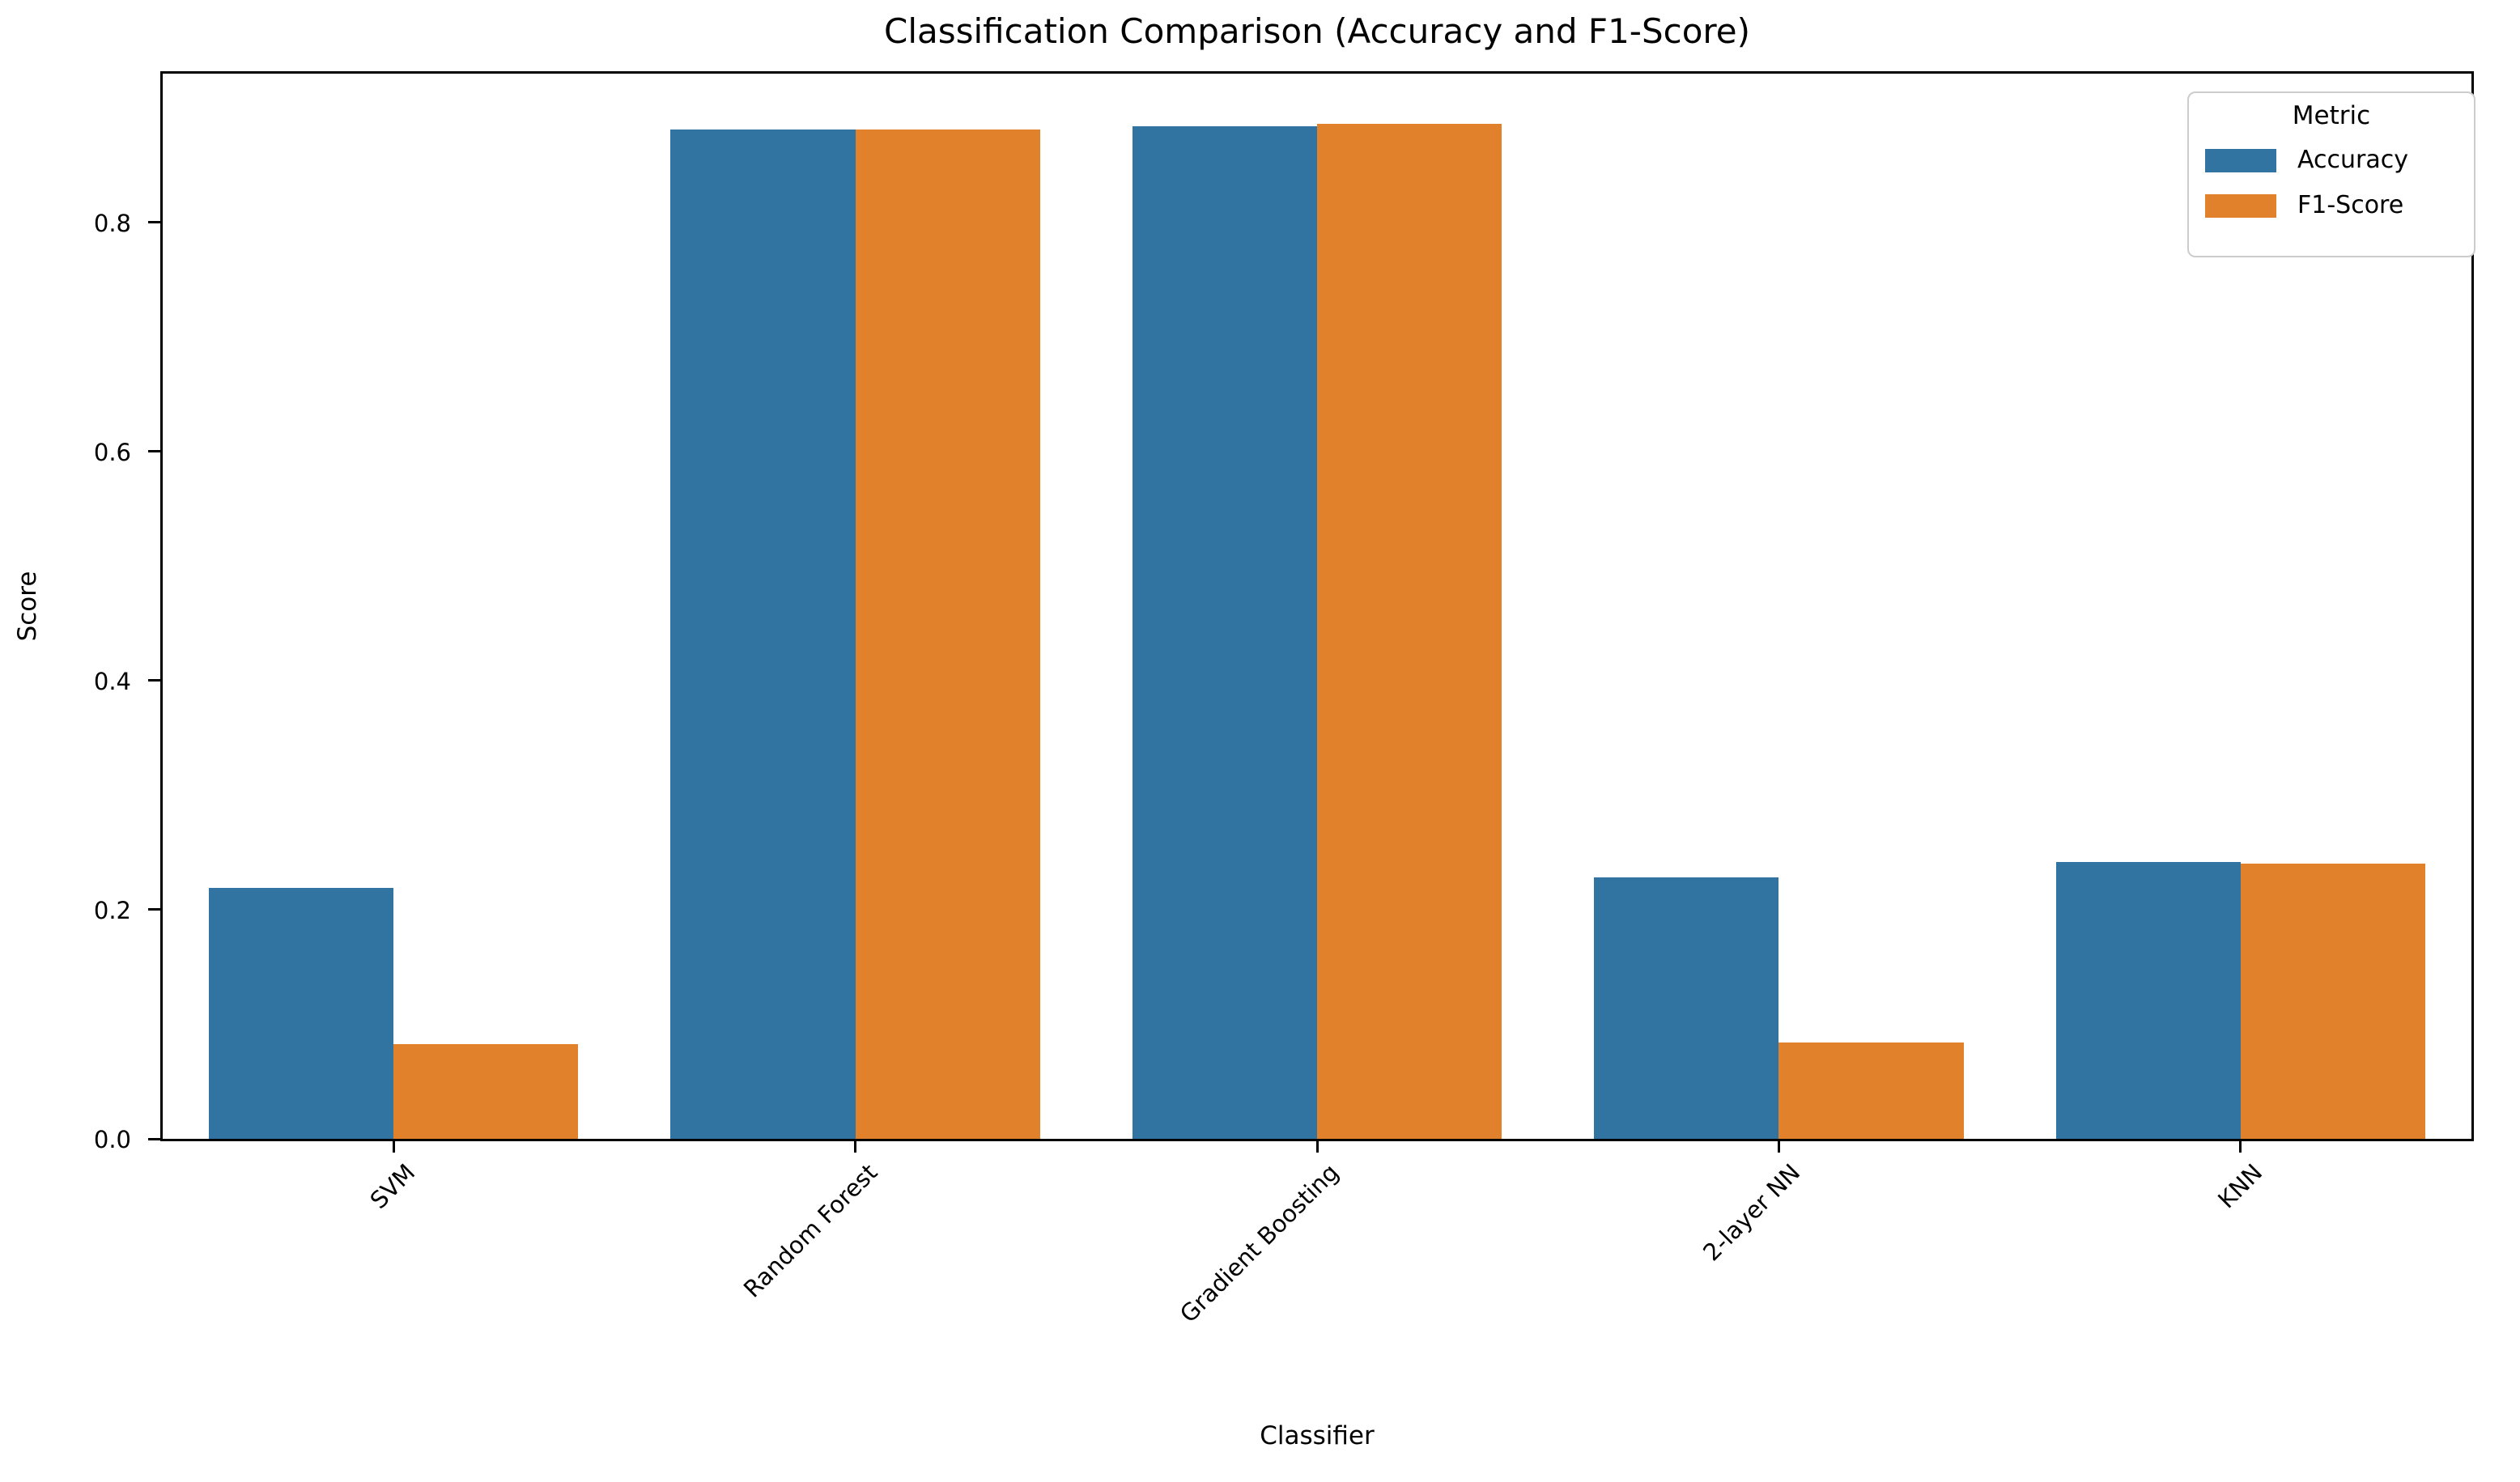  Describe the element at coordinates (154, 451) in the screenshot. I see `y-tick-0.6` at that location.